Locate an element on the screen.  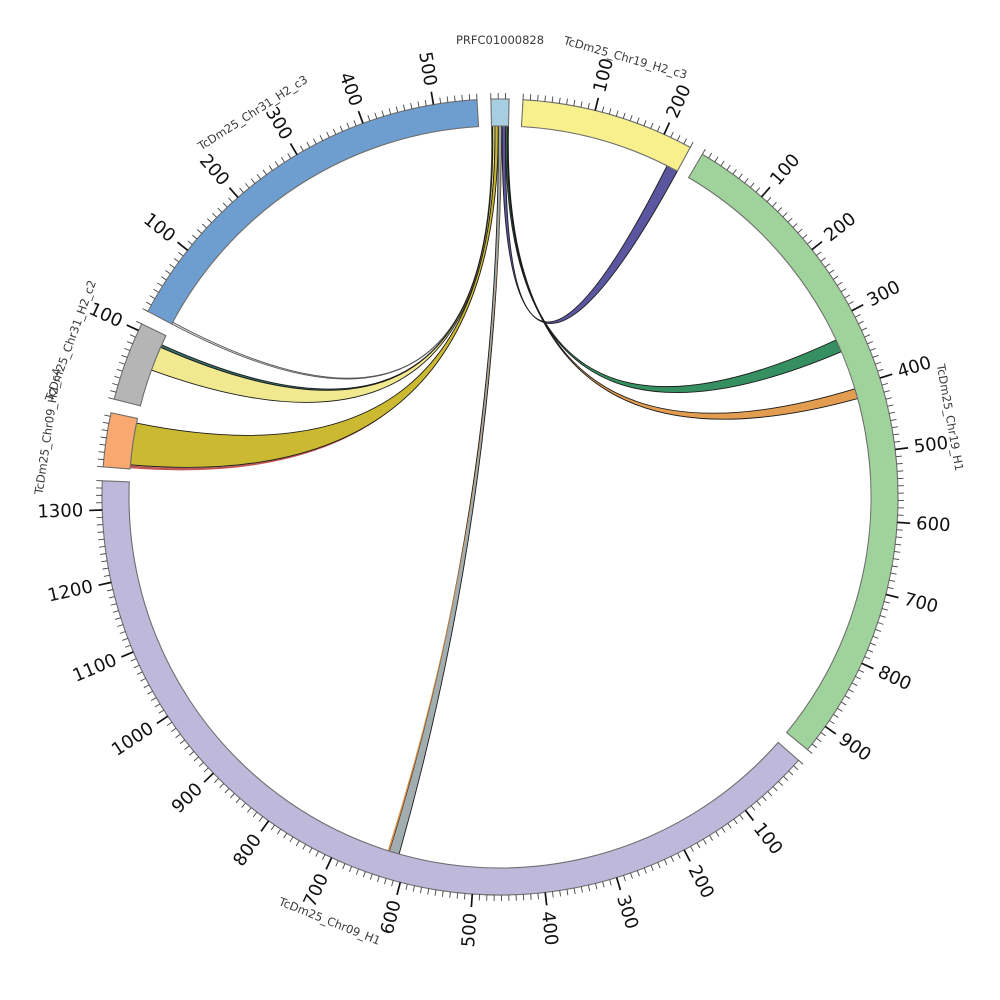
tick-label-TcDm25_Chr09_H1-600: 600 is located at coordinates (391, 917).